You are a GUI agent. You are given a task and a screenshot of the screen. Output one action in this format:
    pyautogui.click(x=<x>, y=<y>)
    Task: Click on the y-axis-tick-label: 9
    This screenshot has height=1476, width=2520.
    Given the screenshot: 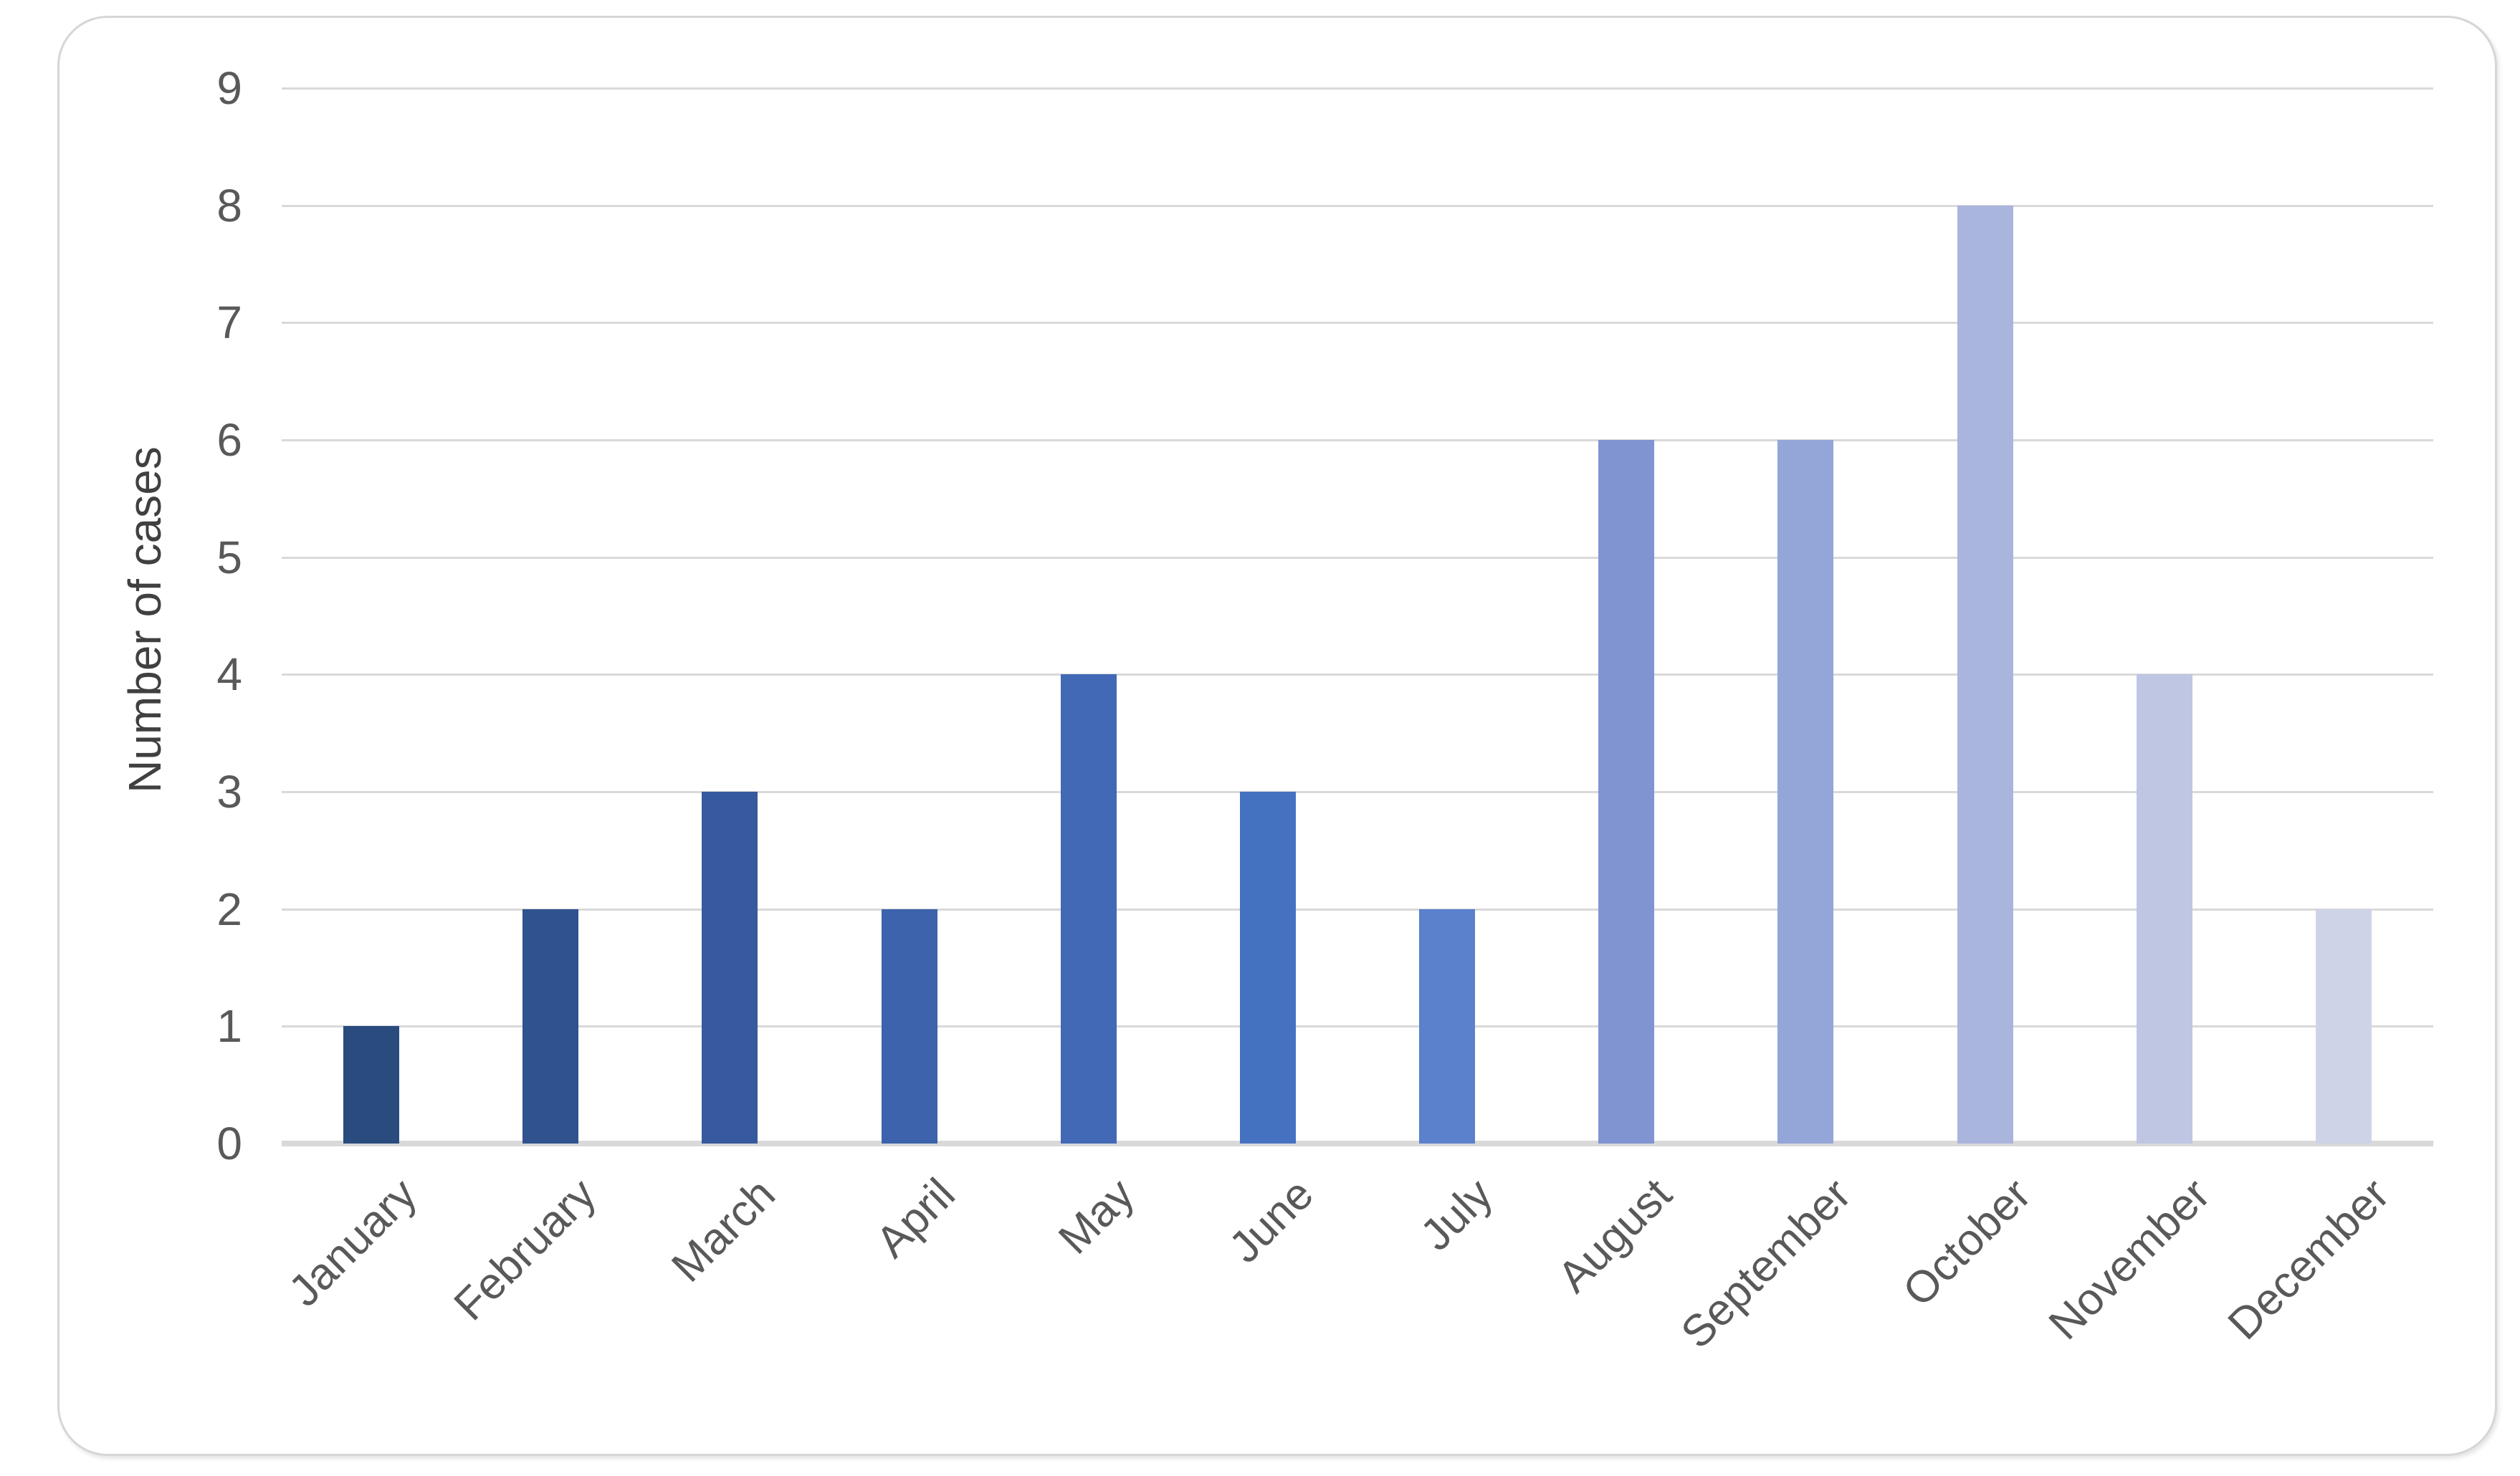 What is the action you would take?
    pyautogui.click(x=229, y=88)
    